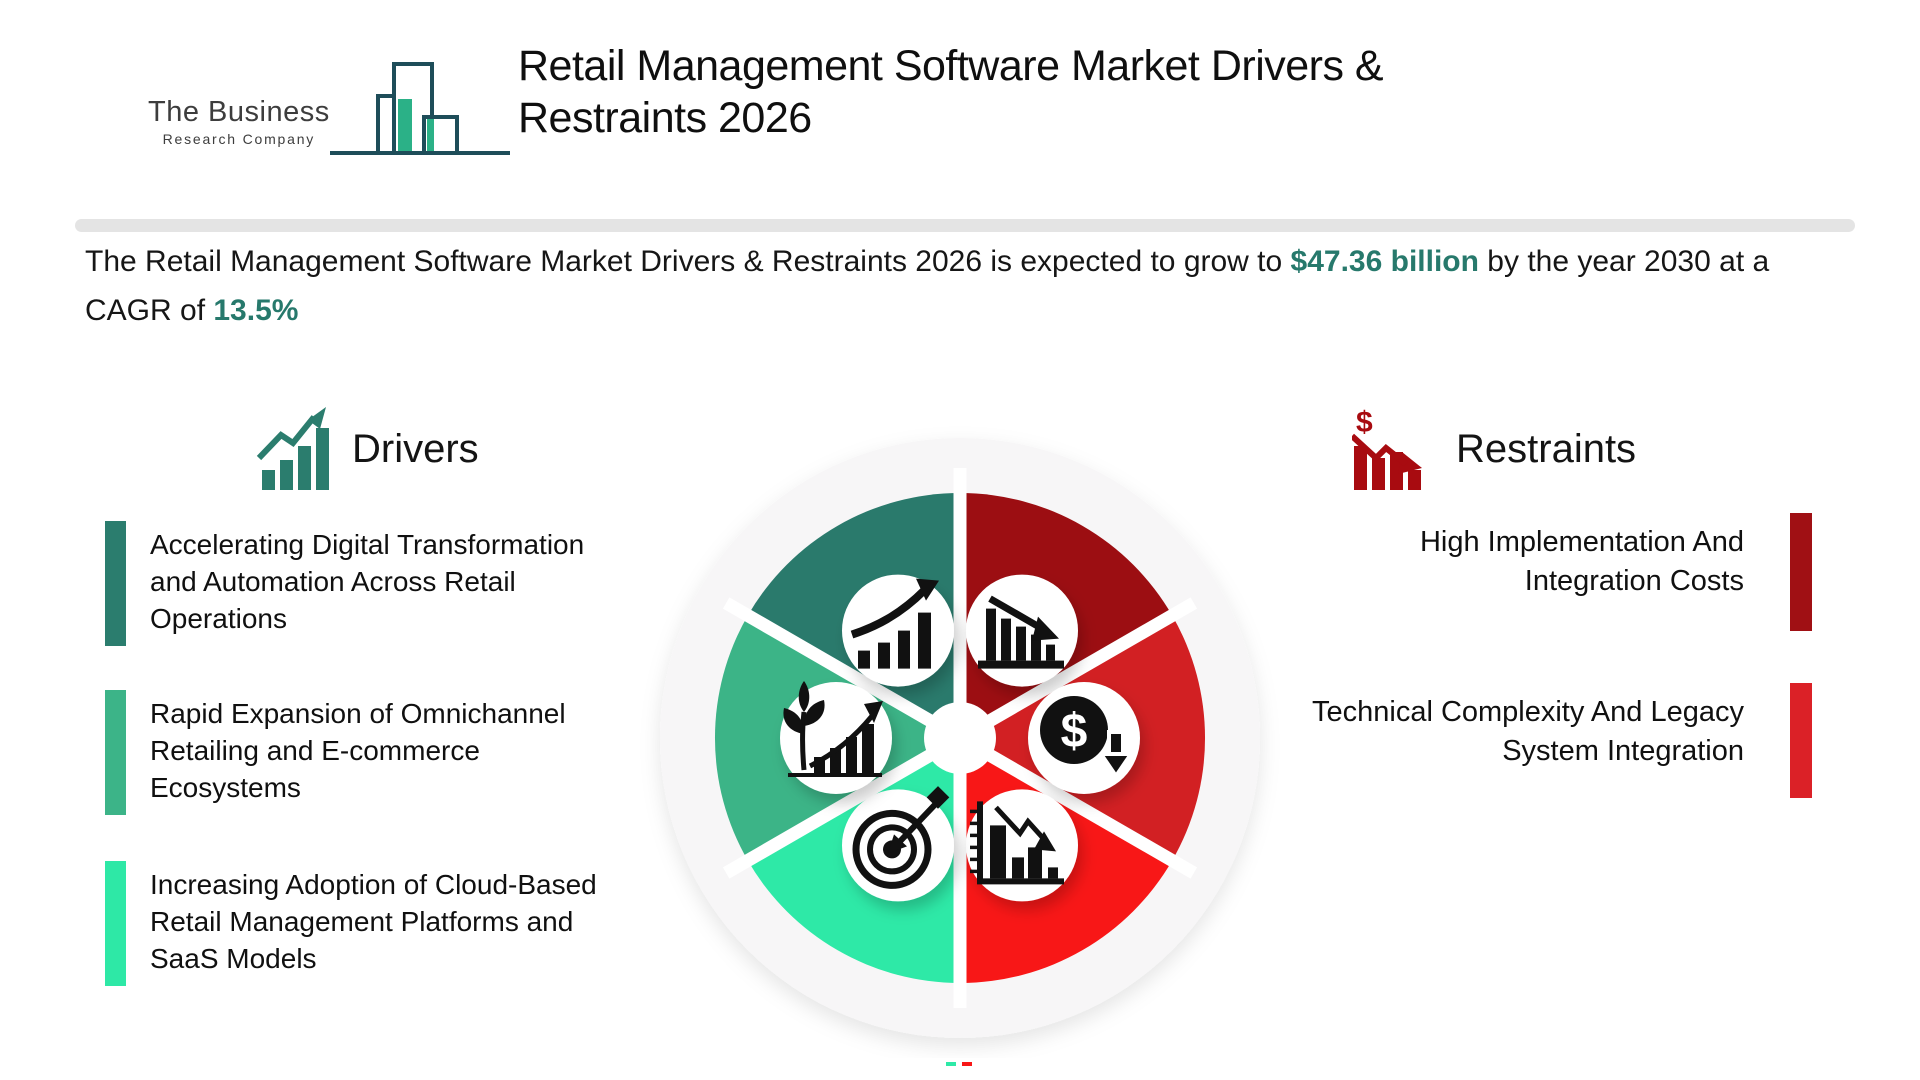  I want to click on bottom-edge-red-sliver, so click(967, 1064).